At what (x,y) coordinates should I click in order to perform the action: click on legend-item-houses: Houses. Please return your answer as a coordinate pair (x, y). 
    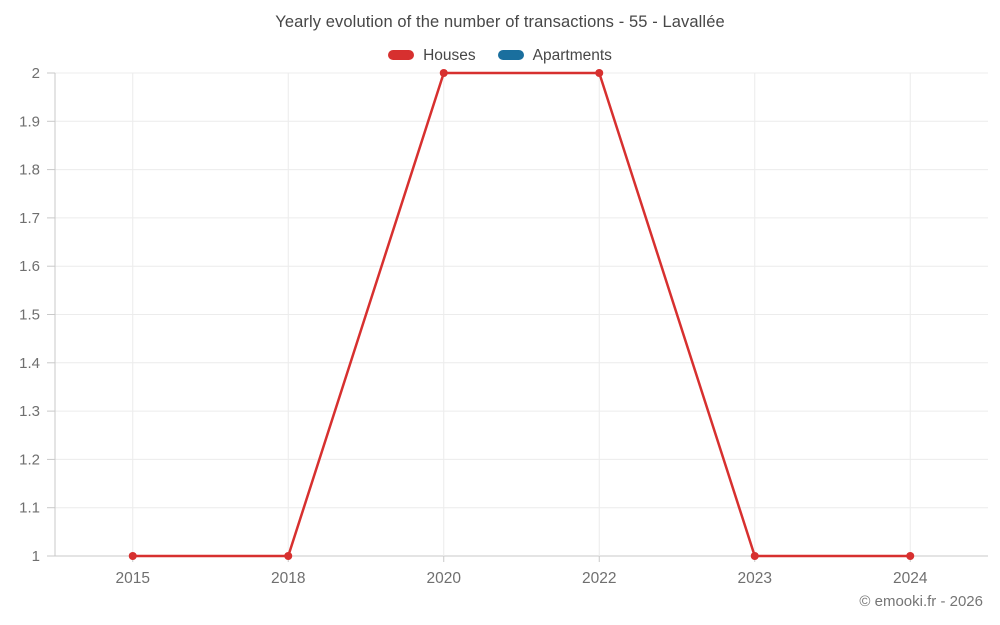
    Looking at the image, I should click on (432, 56).